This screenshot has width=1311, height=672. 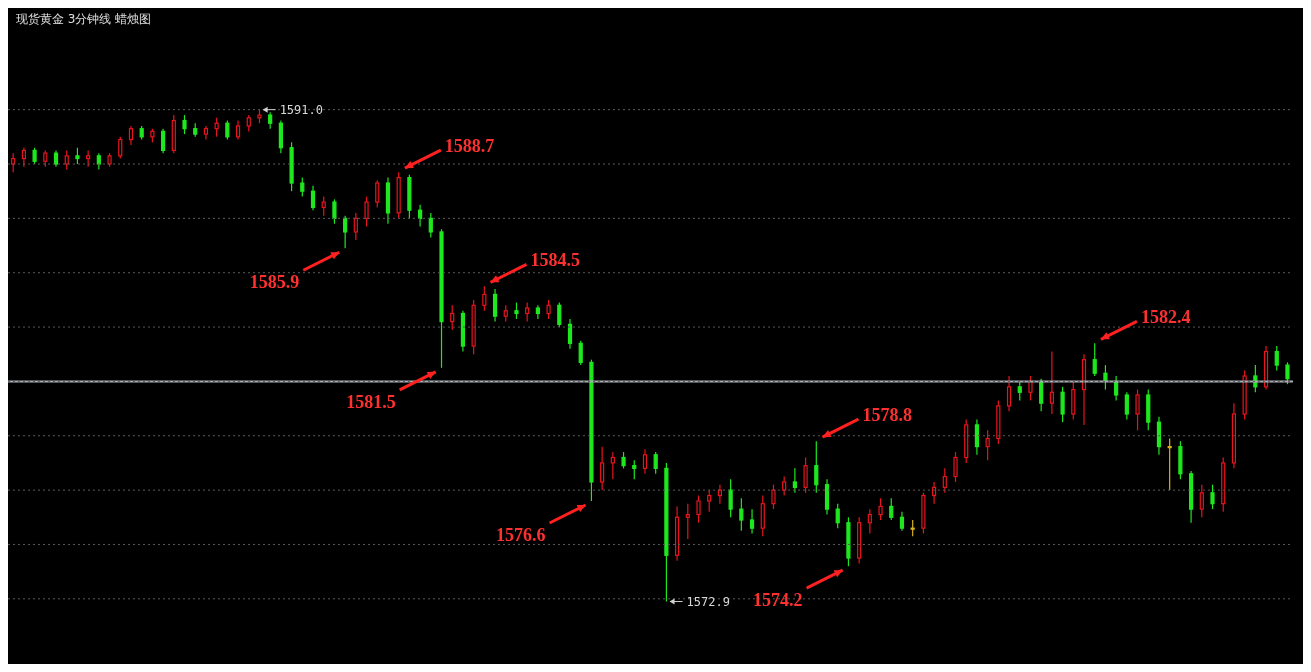 What do you see at coordinates (708, 601) in the screenshot?
I see `annotation: 1572.9` at bounding box center [708, 601].